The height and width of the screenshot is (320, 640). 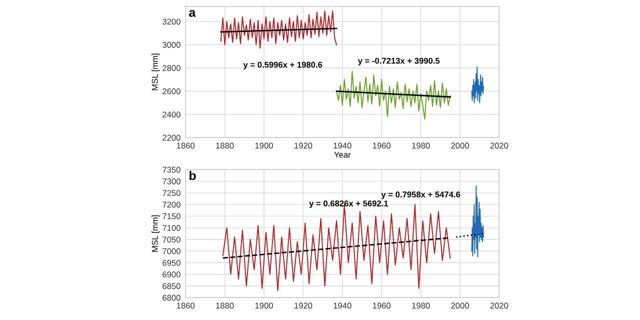 I want to click on y-tick-label: 2200, so click(x=171, y=137).